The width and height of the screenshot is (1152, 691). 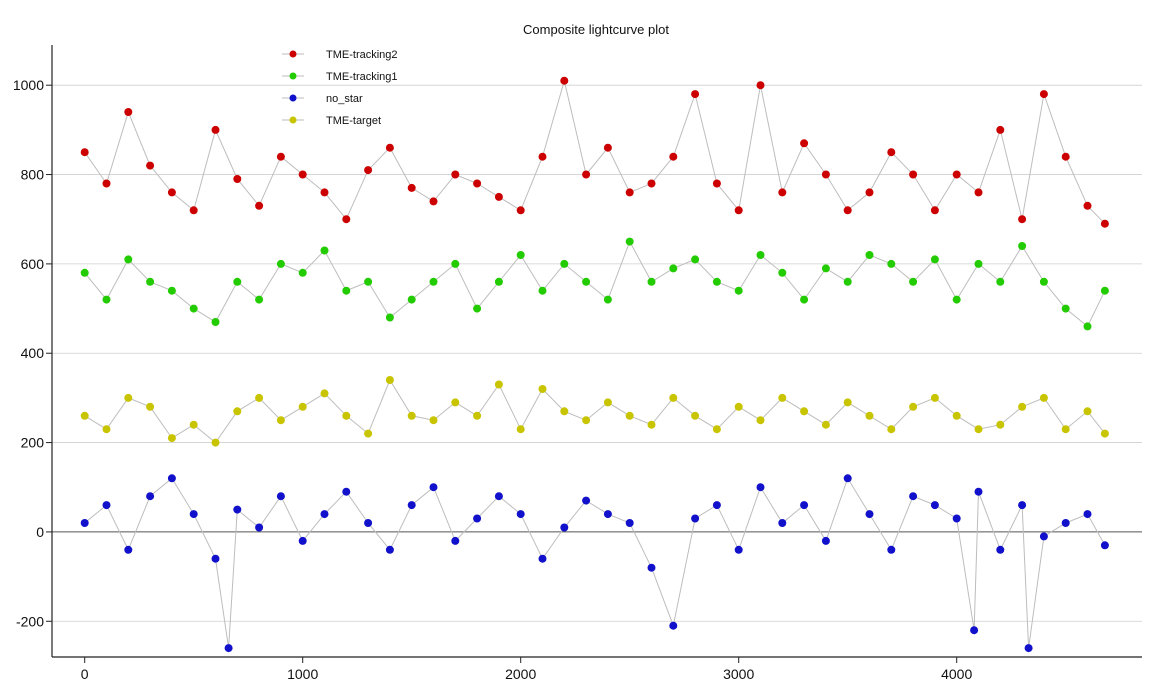 What do you see at coordinates (595, 411) in the screenshot?
I see `series-line` at bounding box center [595, 411].